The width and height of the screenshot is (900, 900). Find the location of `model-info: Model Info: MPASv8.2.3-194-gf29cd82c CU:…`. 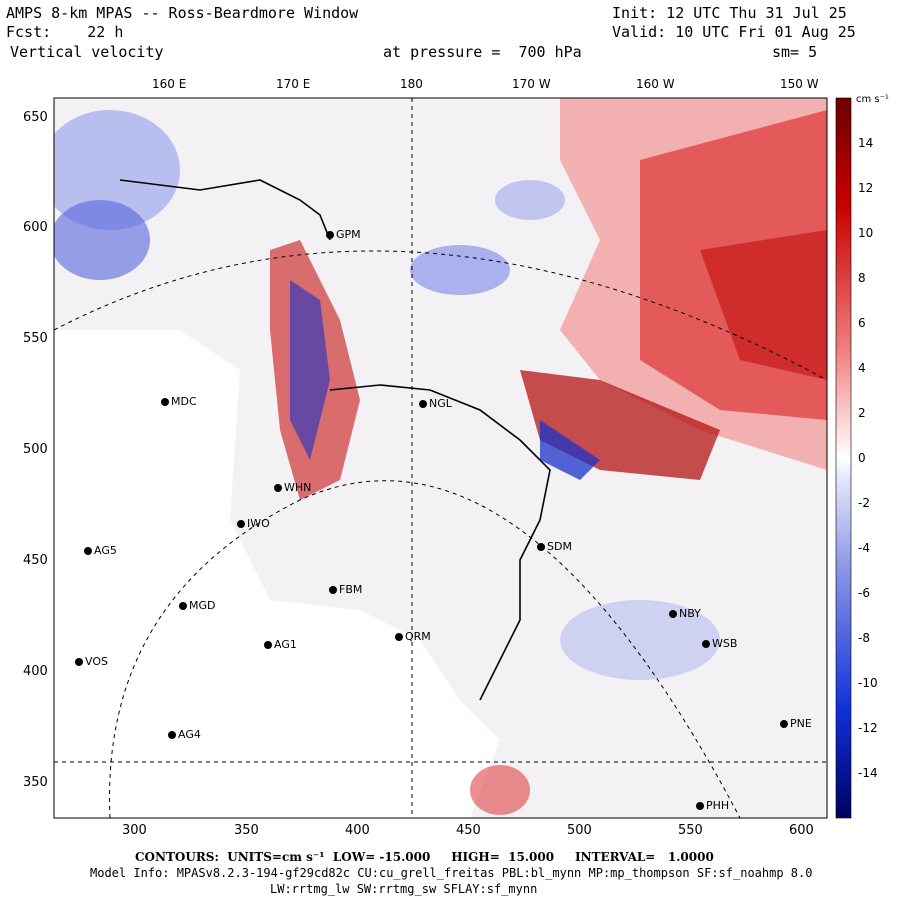

model-info: Model Info: MPASv8.2.3-194-gf29cd82c CU:… is located at coordinates (451, 873).